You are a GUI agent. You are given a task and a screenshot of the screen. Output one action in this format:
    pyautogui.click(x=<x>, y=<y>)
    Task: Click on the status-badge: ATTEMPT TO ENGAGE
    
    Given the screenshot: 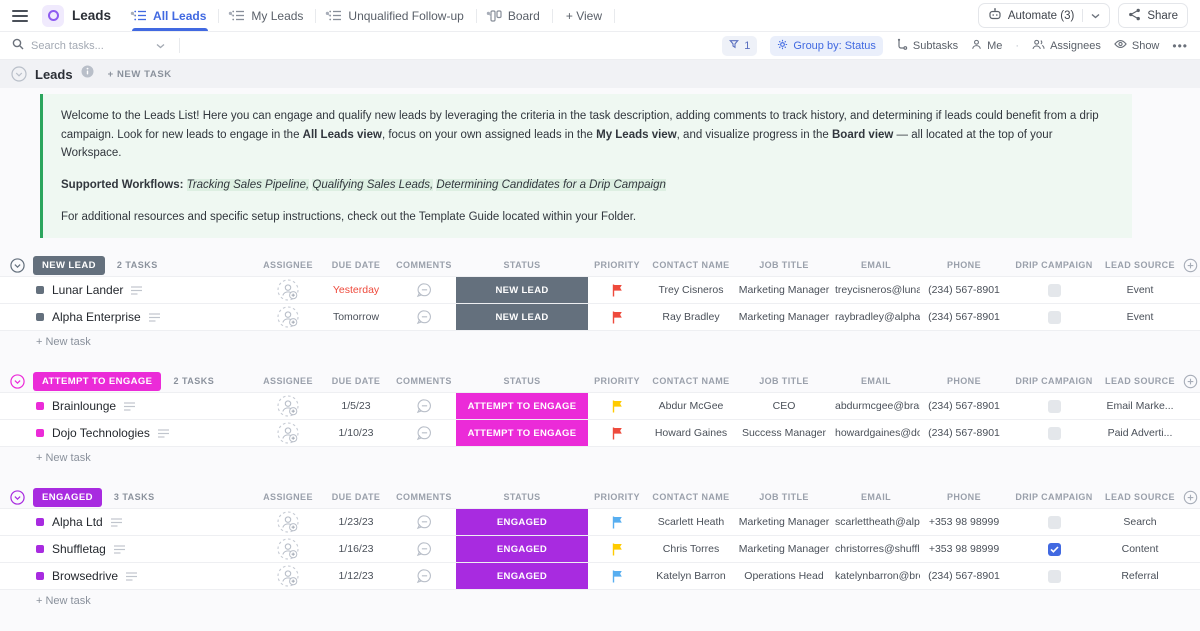 What is the action you would take?
    pyautogui.click(x=522, y=433)
    